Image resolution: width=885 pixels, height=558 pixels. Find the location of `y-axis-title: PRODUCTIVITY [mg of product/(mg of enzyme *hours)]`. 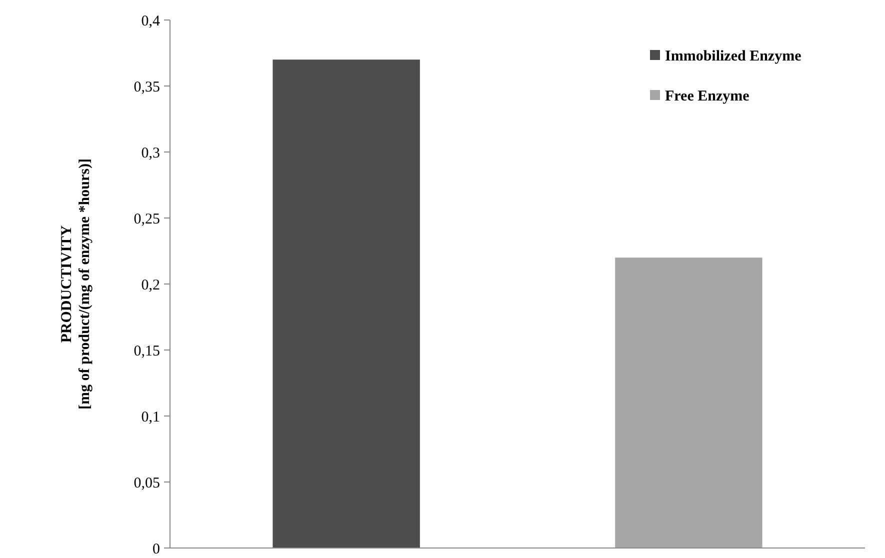

y-axis-title: PRODUCTIVITY [mg of product/(mg of enzyme *hours)] is located at coordinates (76, 284).